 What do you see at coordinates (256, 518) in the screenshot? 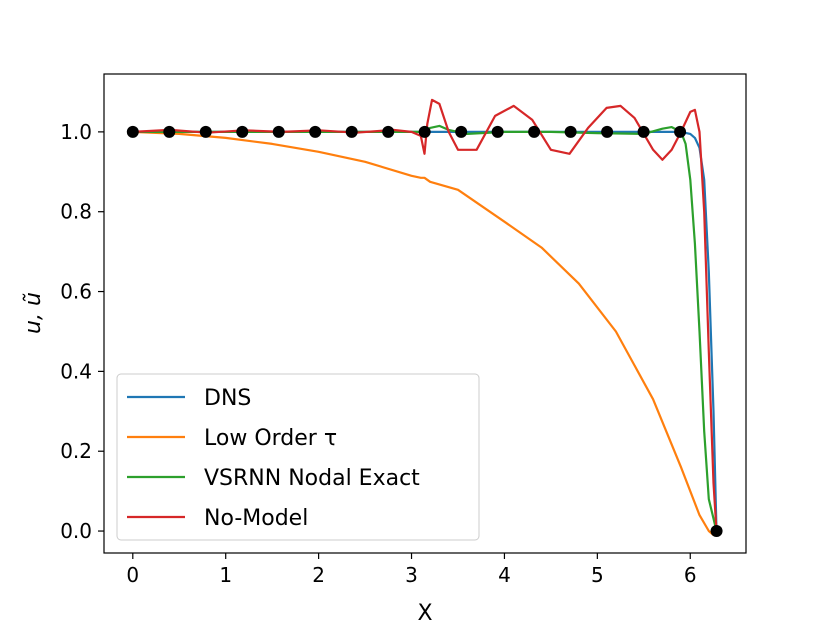
I see `legend-label: No-Model` at bounding box center [256, 518].